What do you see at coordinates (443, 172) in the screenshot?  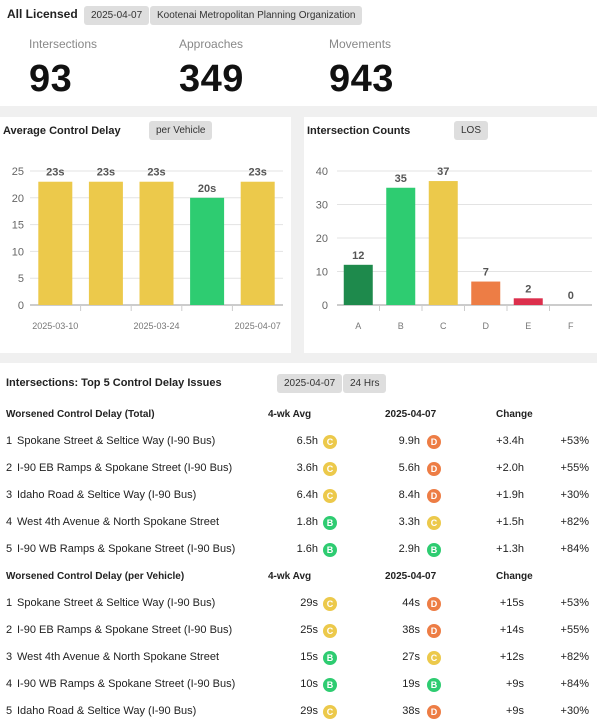 I see `count-data-label: 37` at bounding box center [443, 172].